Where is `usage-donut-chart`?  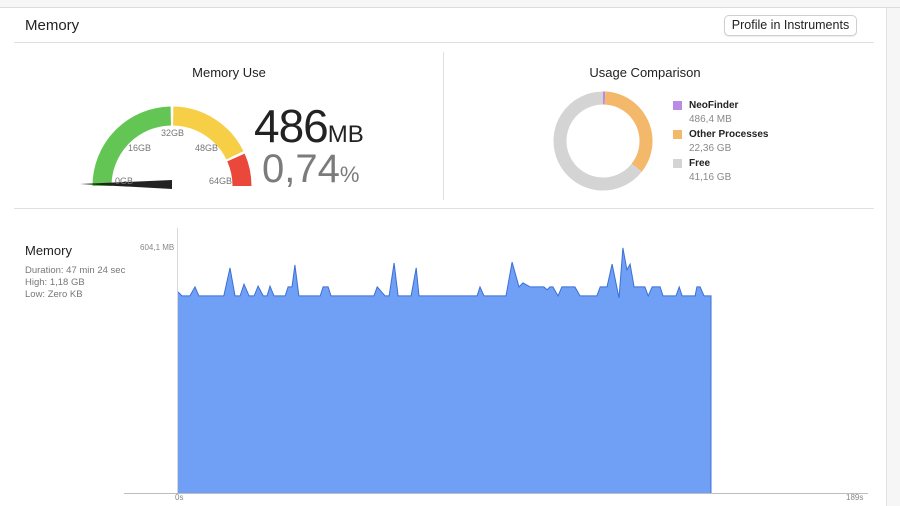
usage-donut-chart is located at coordinates (603, 141).